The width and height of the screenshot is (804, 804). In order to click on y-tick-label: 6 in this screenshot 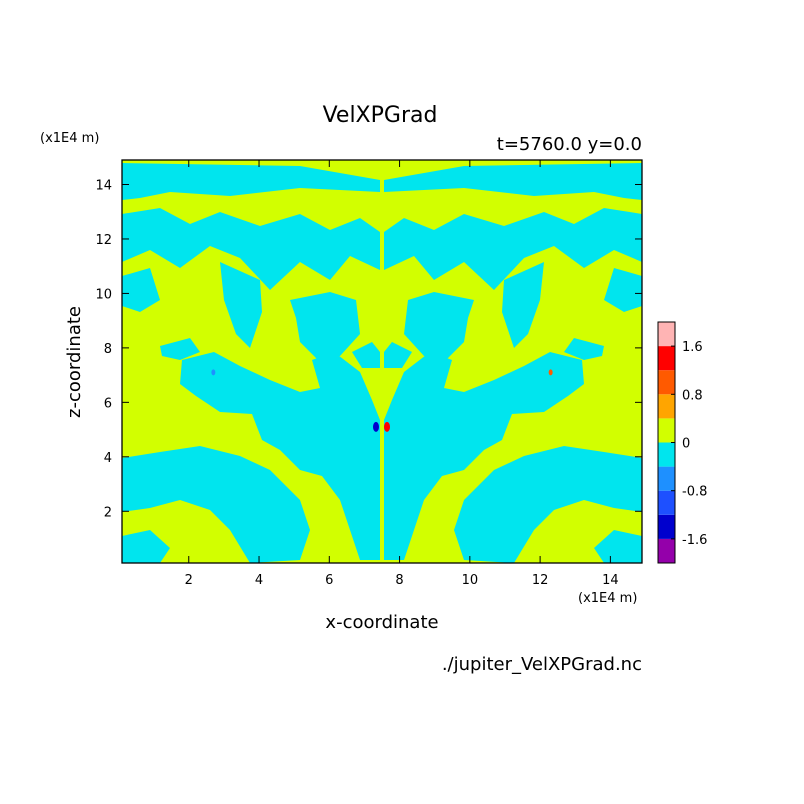, I will do `click(108, 403)`.